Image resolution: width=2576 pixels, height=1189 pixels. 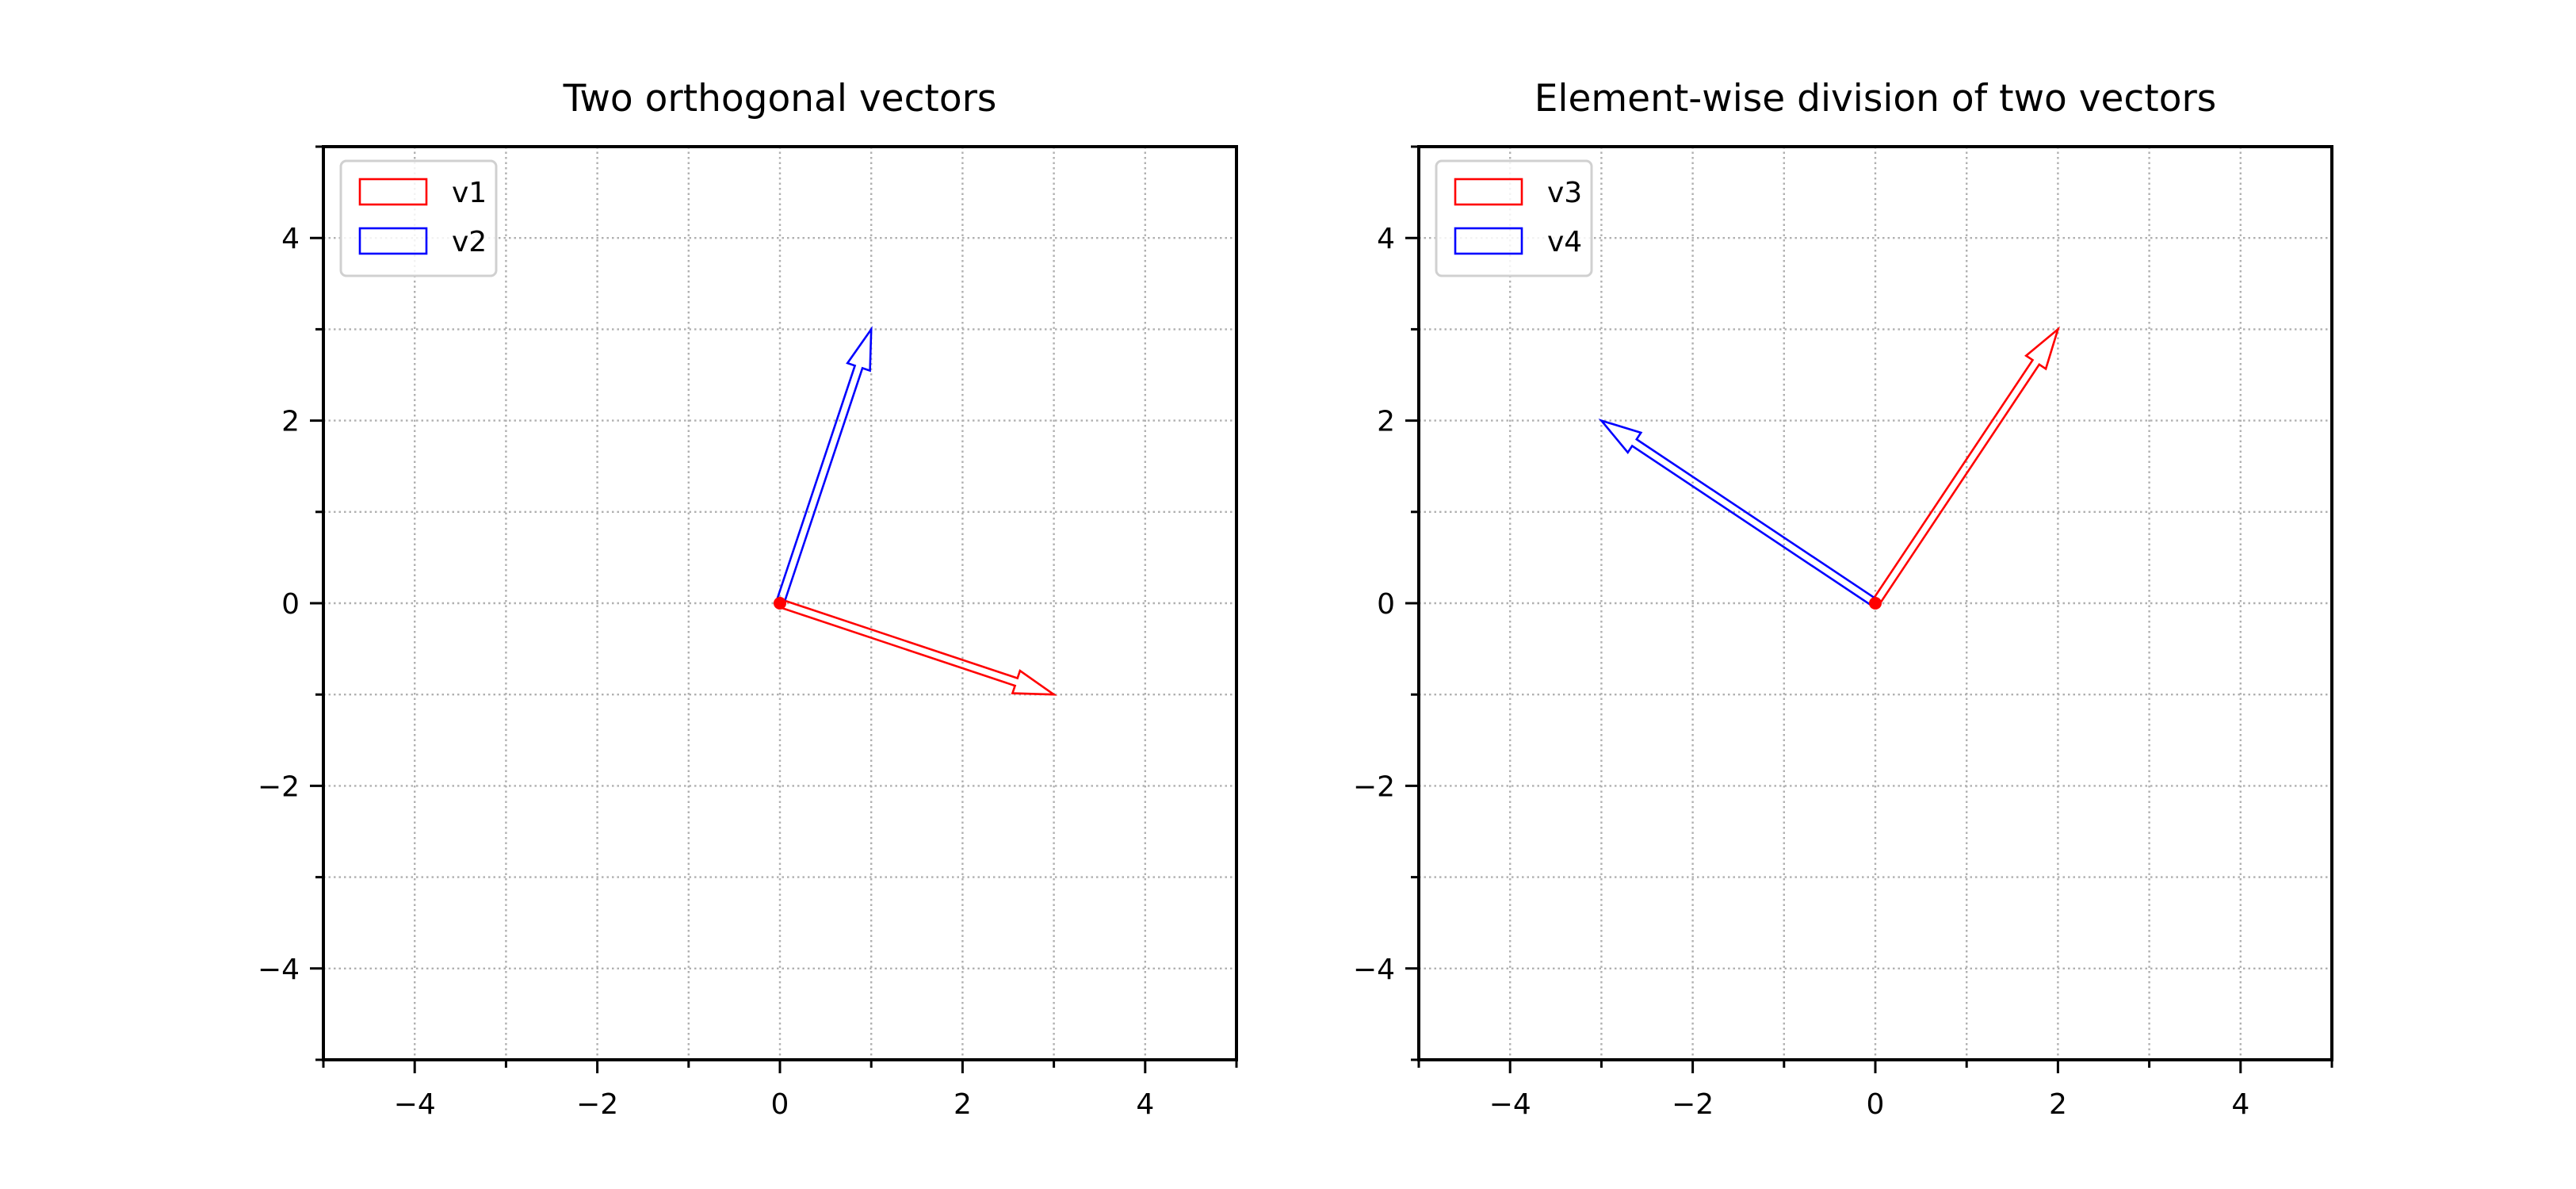 I want to click on vector-arrow-v2, so click(x=823, y=466).